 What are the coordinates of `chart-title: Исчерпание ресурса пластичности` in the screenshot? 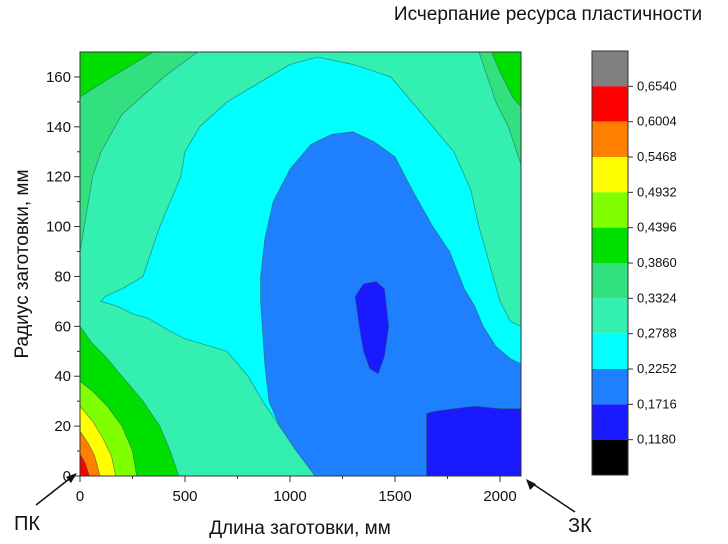 It's located at (548, 14).